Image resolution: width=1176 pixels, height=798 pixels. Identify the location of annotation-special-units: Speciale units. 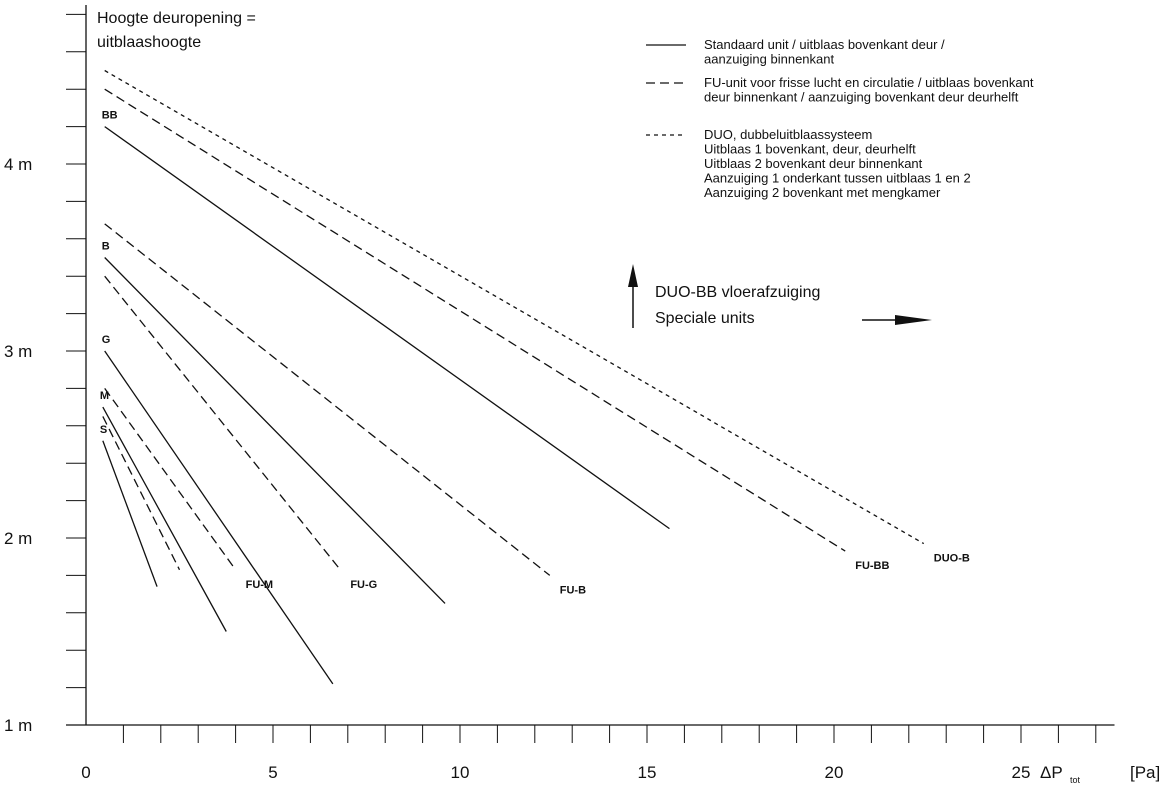
(705, 318).